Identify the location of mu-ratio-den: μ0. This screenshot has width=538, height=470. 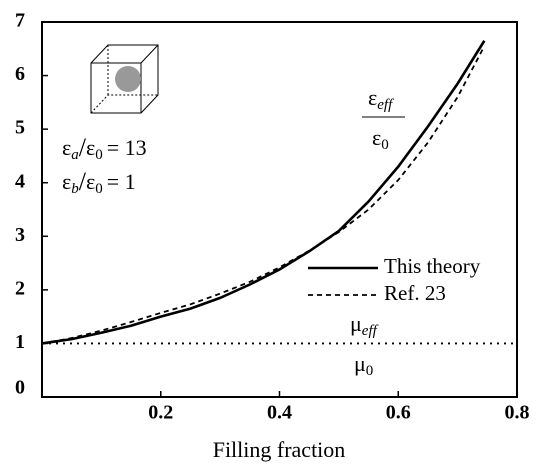
(363, 365).